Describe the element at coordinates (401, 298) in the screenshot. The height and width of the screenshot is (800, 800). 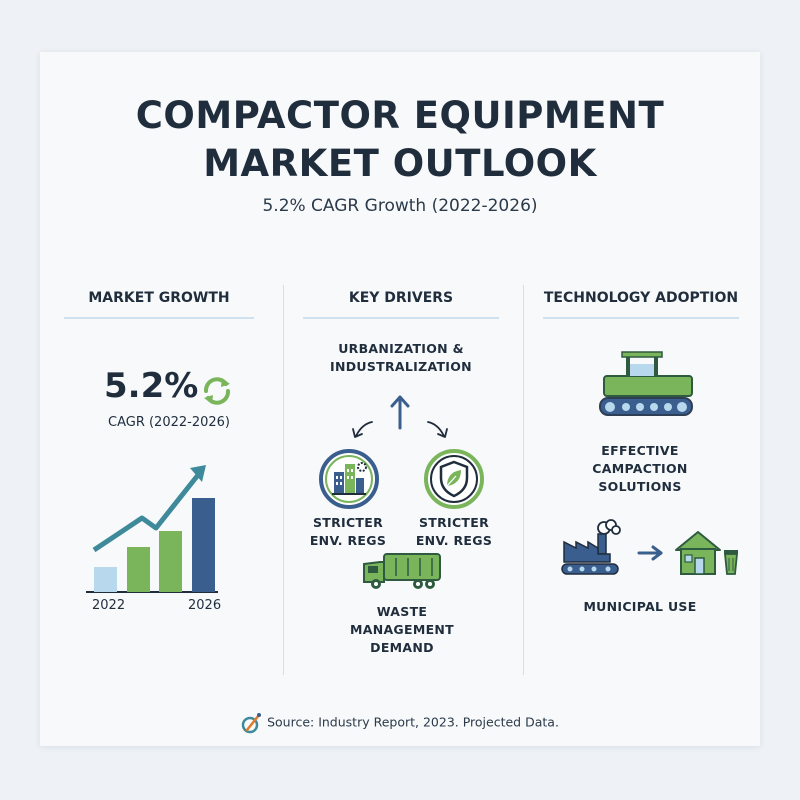
I see `key-drivers-heading: KEY DRIVERS` at that location.